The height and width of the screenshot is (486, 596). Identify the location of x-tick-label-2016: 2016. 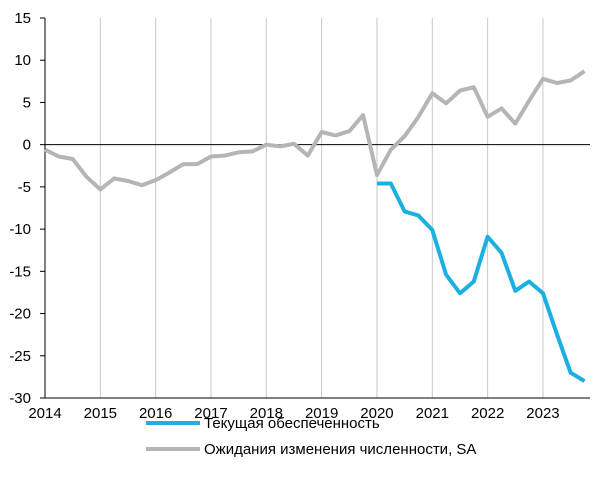
(155, 413).